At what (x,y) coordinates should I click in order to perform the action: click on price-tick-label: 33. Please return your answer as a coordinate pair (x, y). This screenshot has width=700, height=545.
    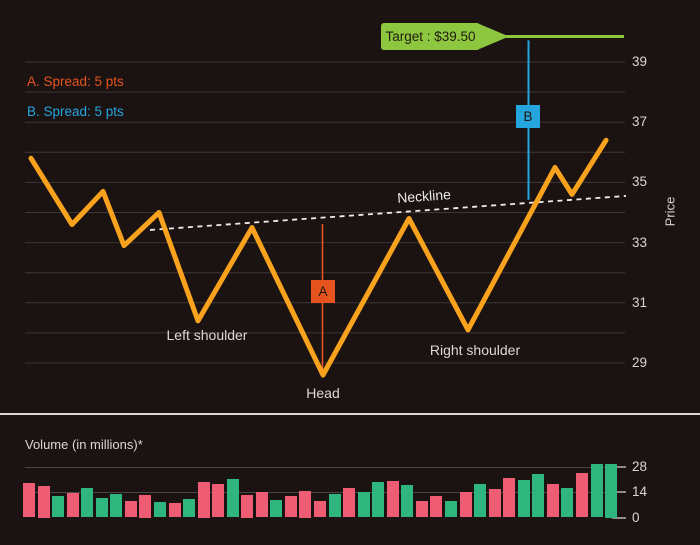
    Looking at the image, I should click on (640, 242).